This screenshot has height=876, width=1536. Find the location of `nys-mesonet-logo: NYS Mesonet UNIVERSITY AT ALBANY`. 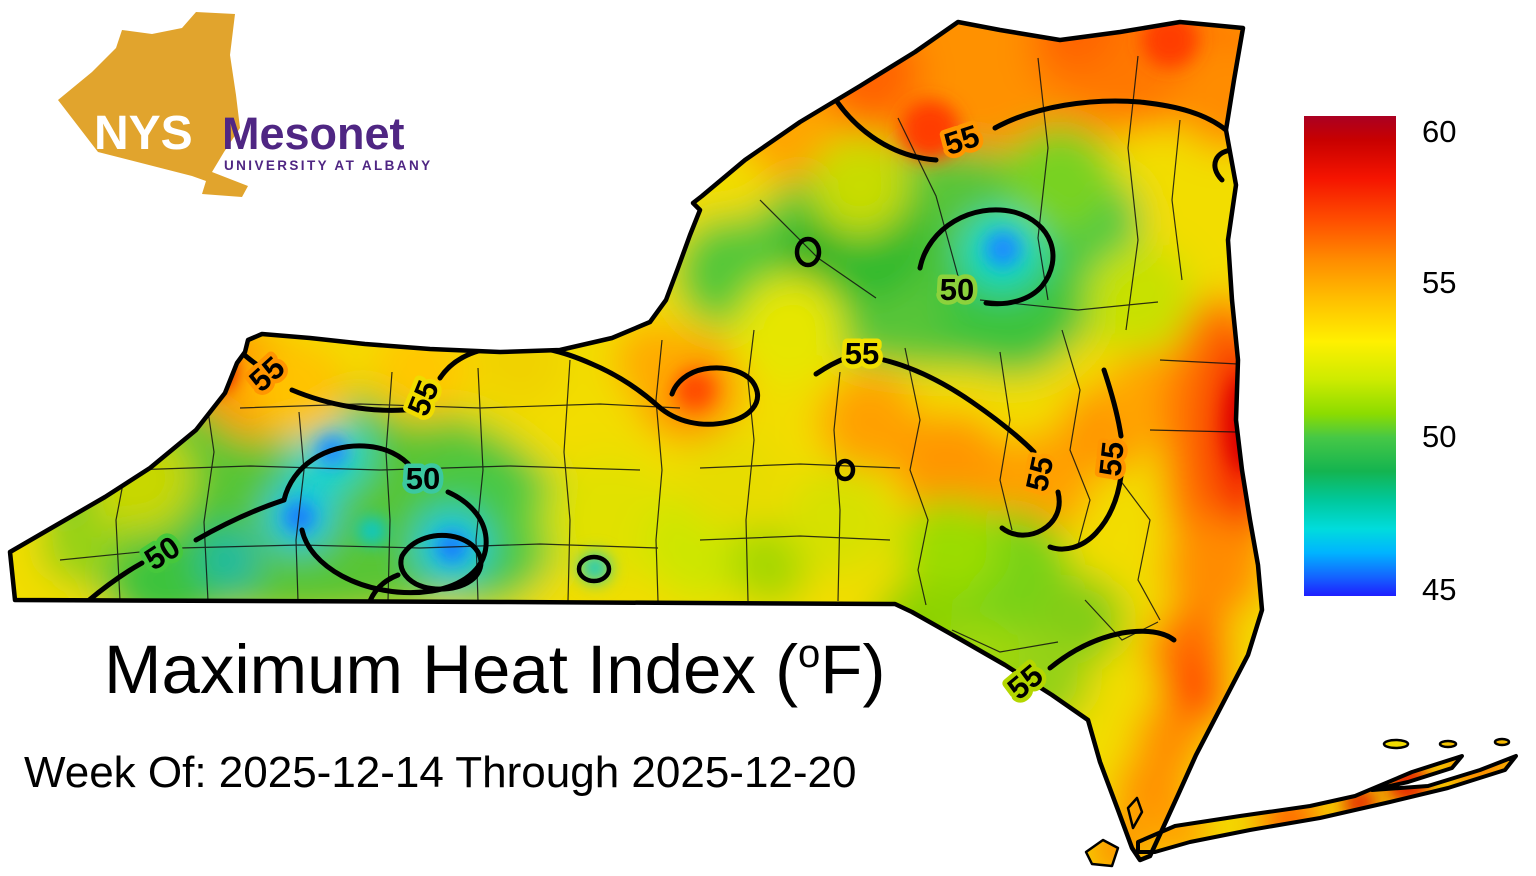

nys-mesonet-logo: NYS Mesonet UNIVERSITY AT ALBANY is located at coordinates (245, 104).